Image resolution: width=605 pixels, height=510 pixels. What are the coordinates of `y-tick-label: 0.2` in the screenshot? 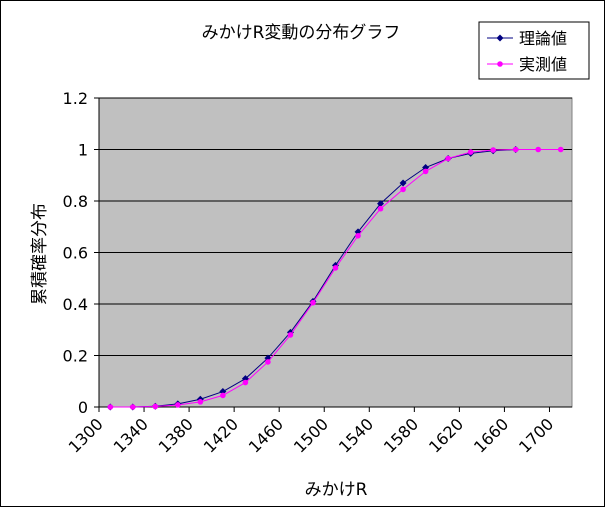 It's located at (75, 356).